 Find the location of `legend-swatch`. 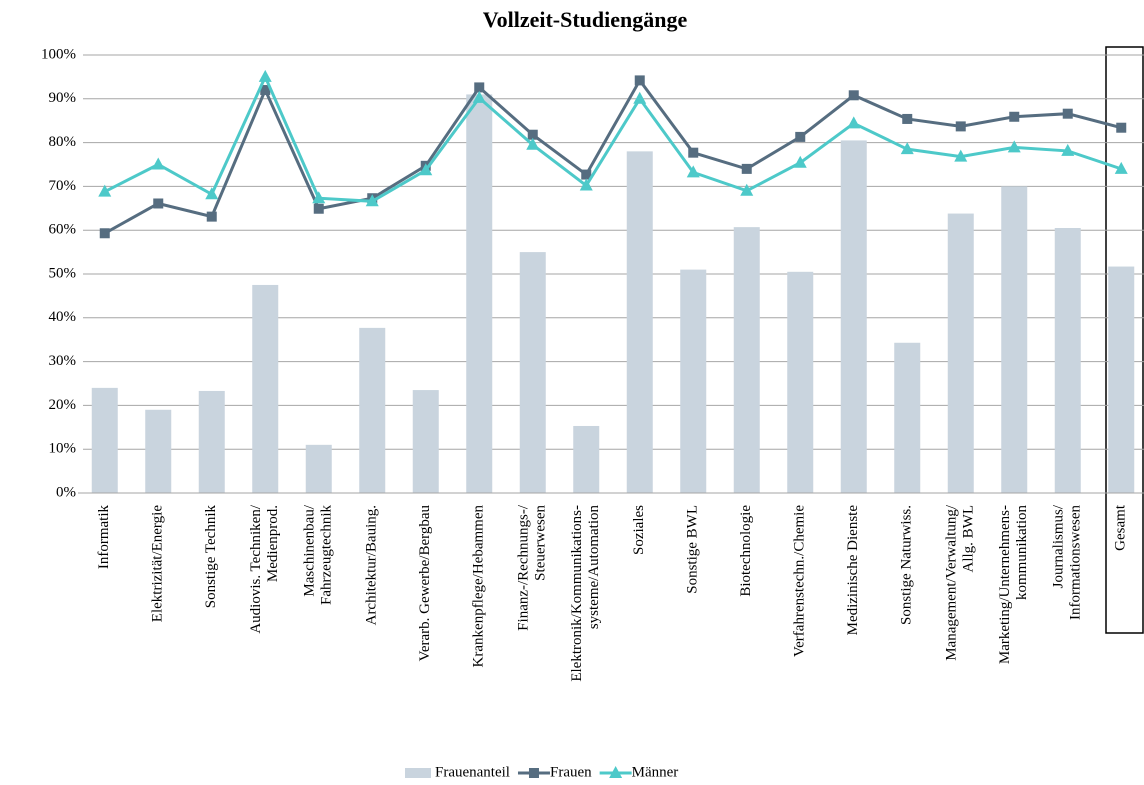

legend-swatch is located at coordinates (418, 773).